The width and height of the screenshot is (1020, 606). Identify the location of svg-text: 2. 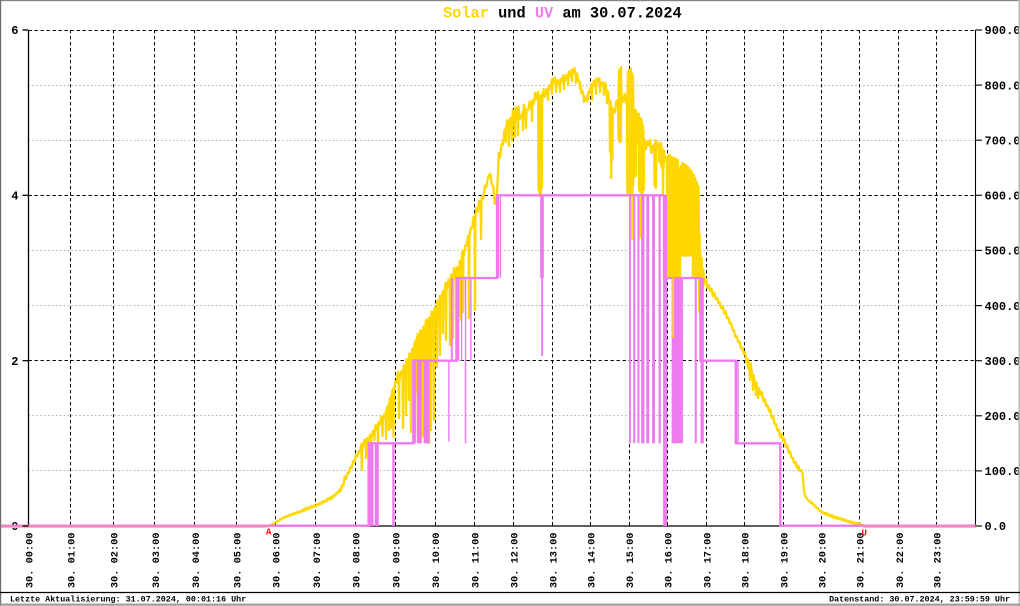
(14, 362).